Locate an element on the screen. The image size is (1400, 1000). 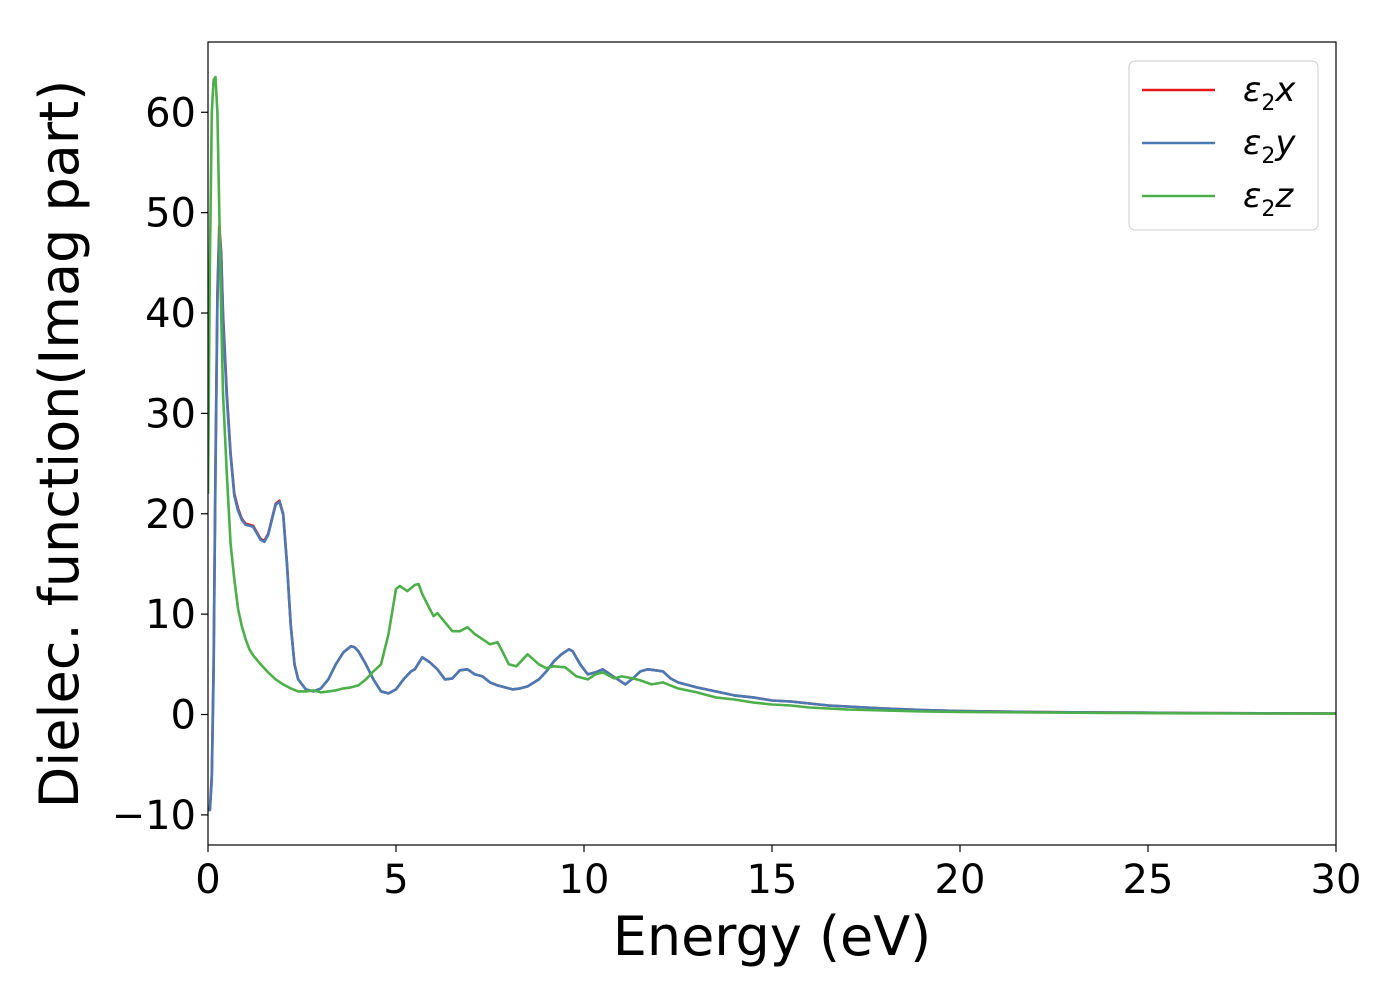
y-axis-title: Dielec. function(Imag part) is located at coordinates (59, 444).